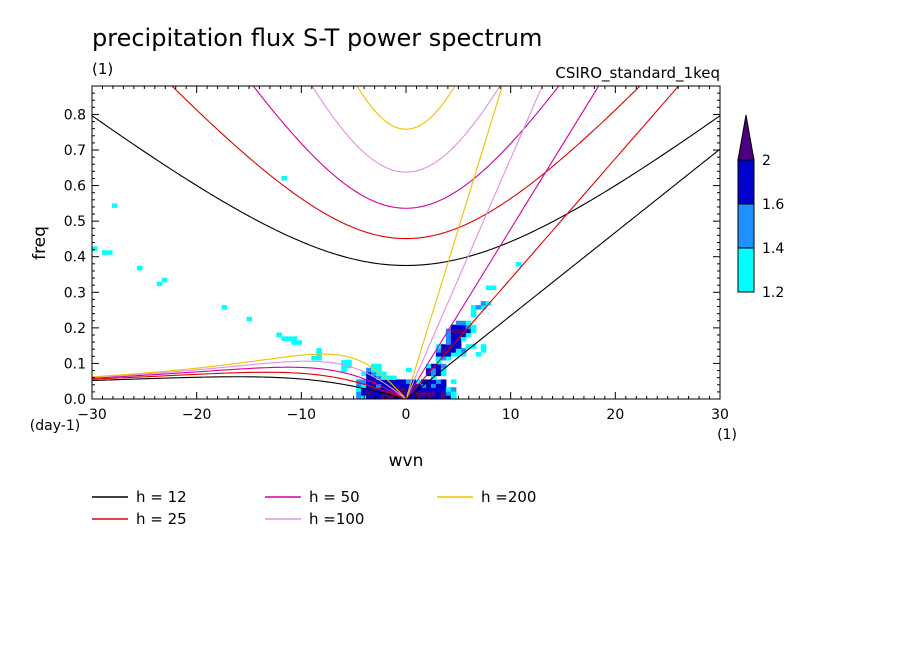  Describe the element at coordinates (511, 415) in the screenshot. I see `x-tick-label: 10` at that location.